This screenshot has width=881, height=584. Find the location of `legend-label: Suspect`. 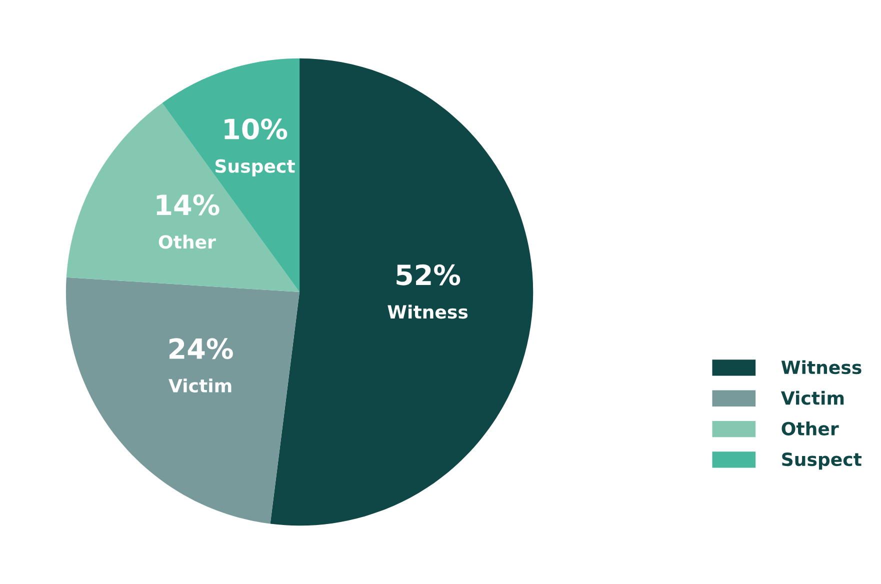

legend-label: Suspect is located at coordinates (822, 461).